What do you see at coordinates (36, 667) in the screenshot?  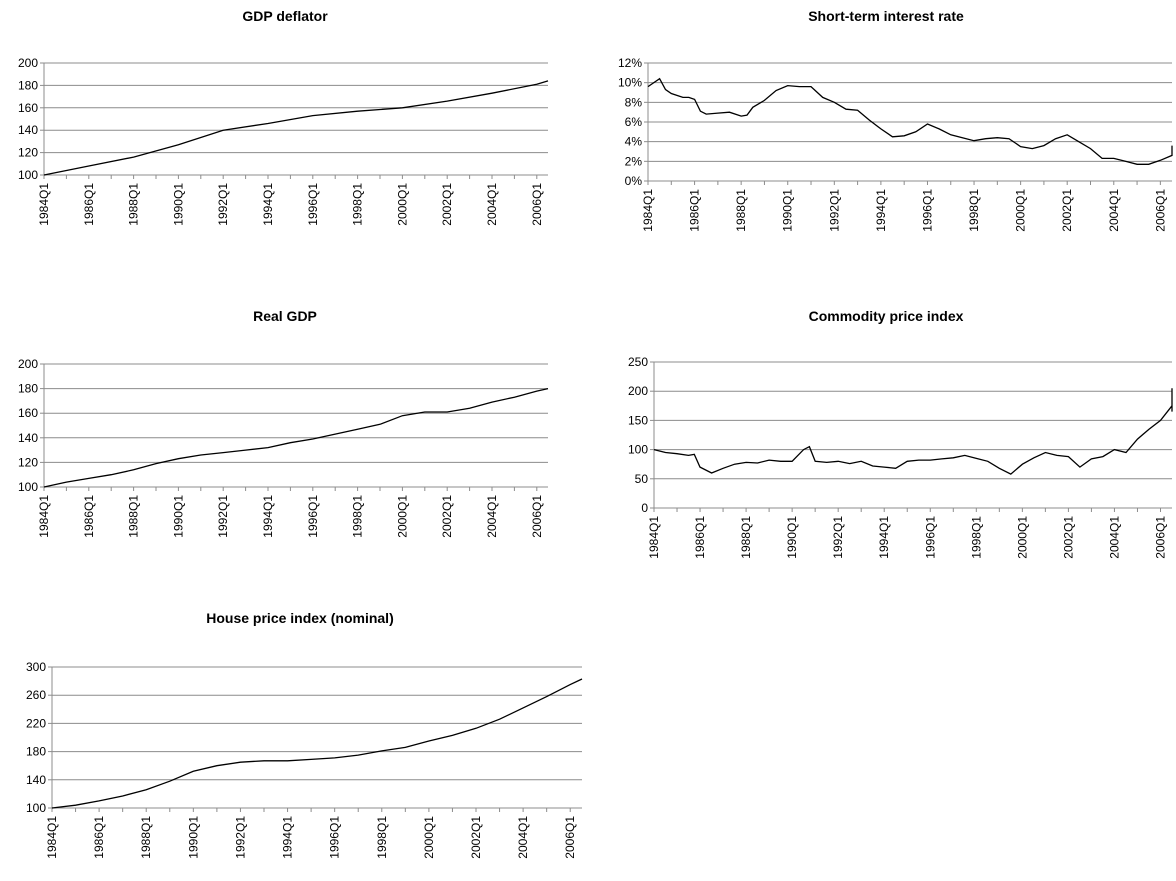 I see `y-tick-label: 300` at bounding box center [36, 667].